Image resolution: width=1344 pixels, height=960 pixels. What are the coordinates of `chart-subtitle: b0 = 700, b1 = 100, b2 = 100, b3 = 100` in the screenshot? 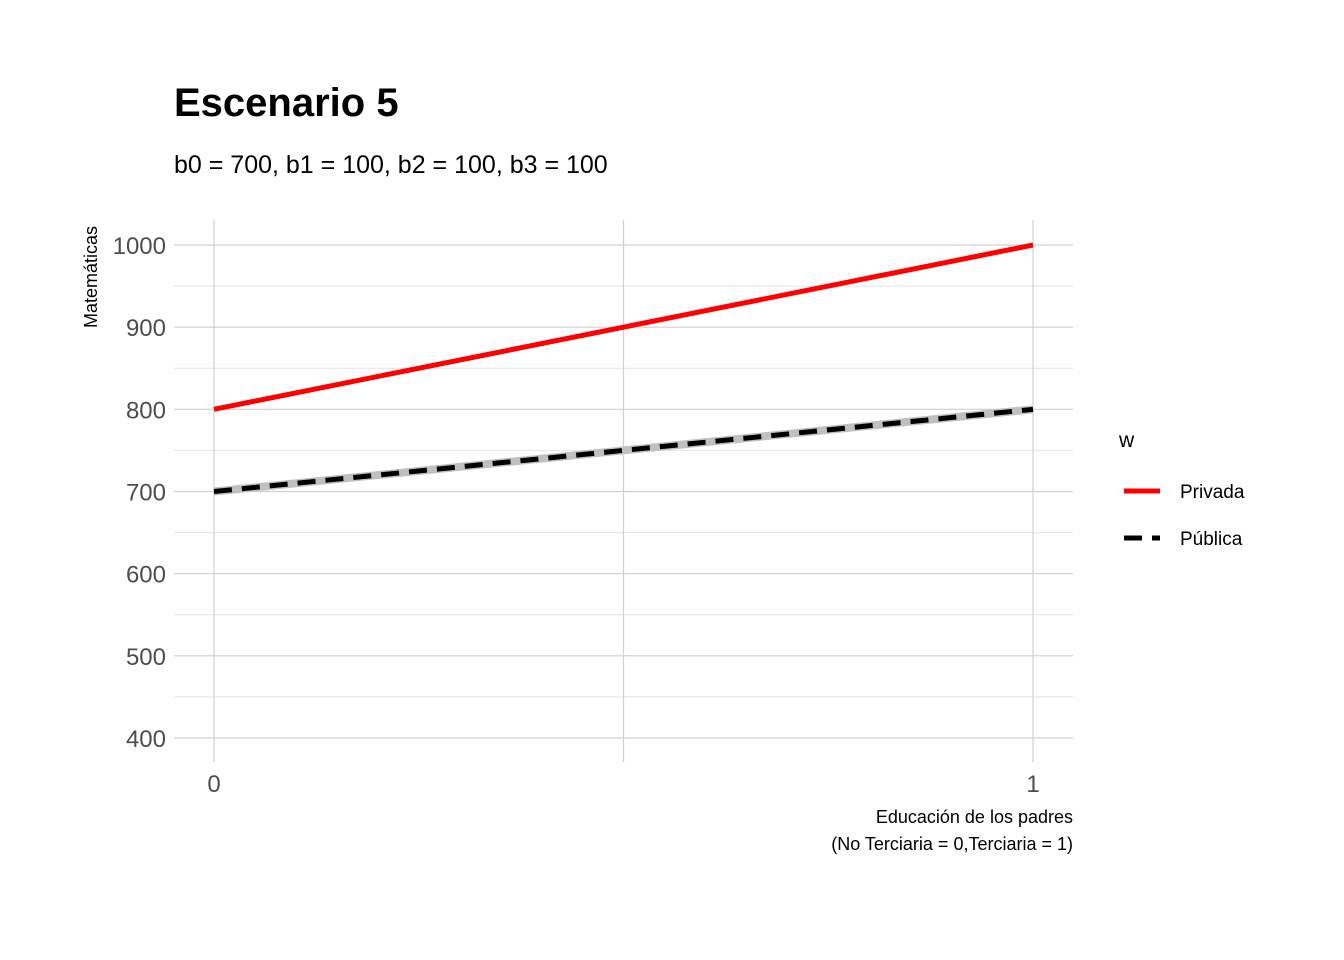 It's located at (391, 165).